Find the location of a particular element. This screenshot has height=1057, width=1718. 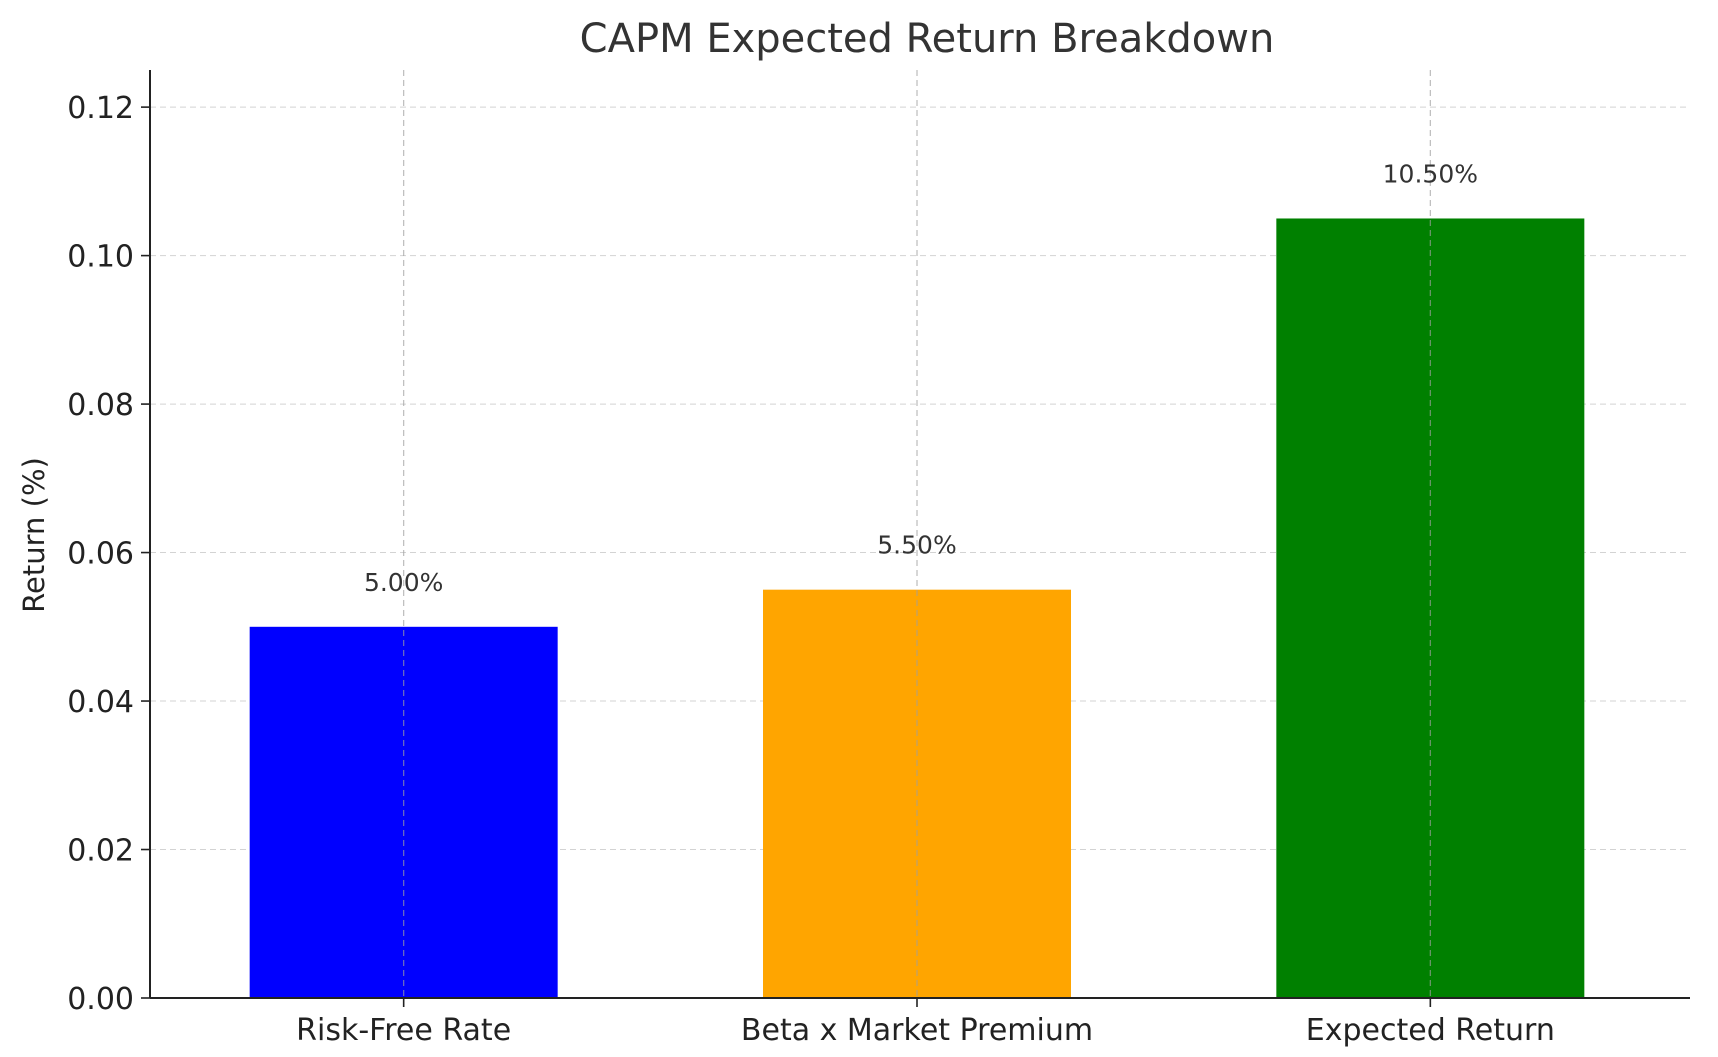

bar is located at coordinates (1430, 608).